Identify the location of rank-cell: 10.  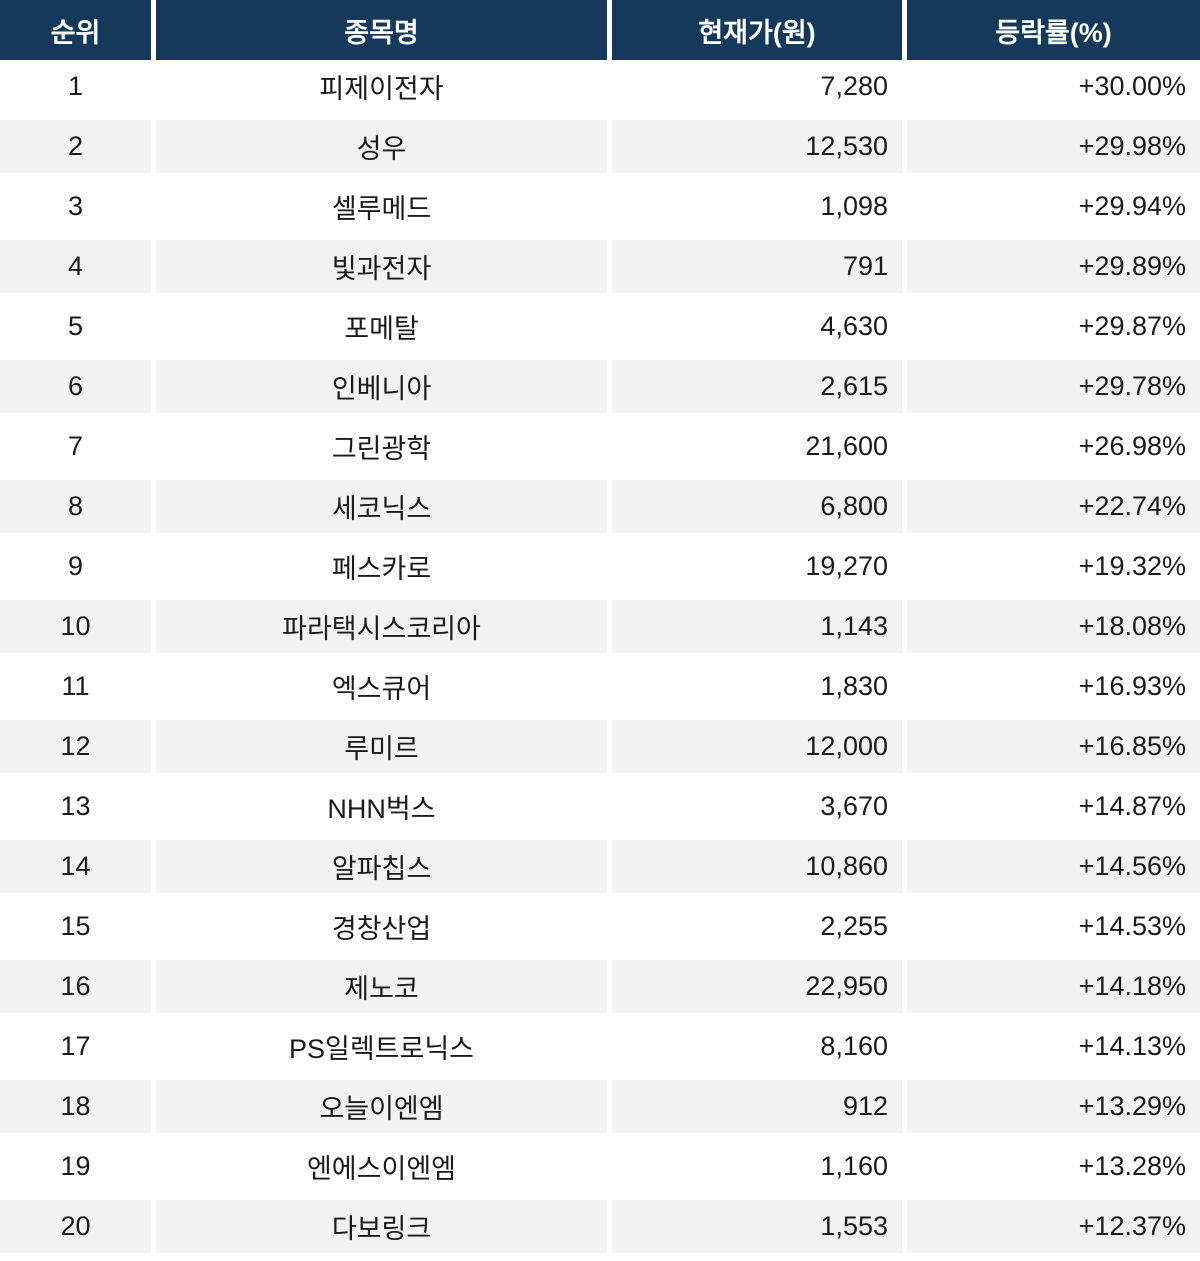
(78, 630).